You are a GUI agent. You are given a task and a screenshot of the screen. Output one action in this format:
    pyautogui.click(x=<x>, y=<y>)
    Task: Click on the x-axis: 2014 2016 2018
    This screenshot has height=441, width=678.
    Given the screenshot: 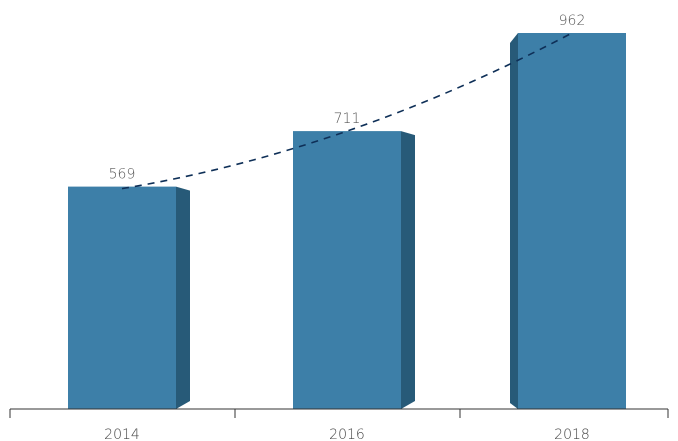 What is the action you would take?
    pyautogui.click(x=339, y=424)
    